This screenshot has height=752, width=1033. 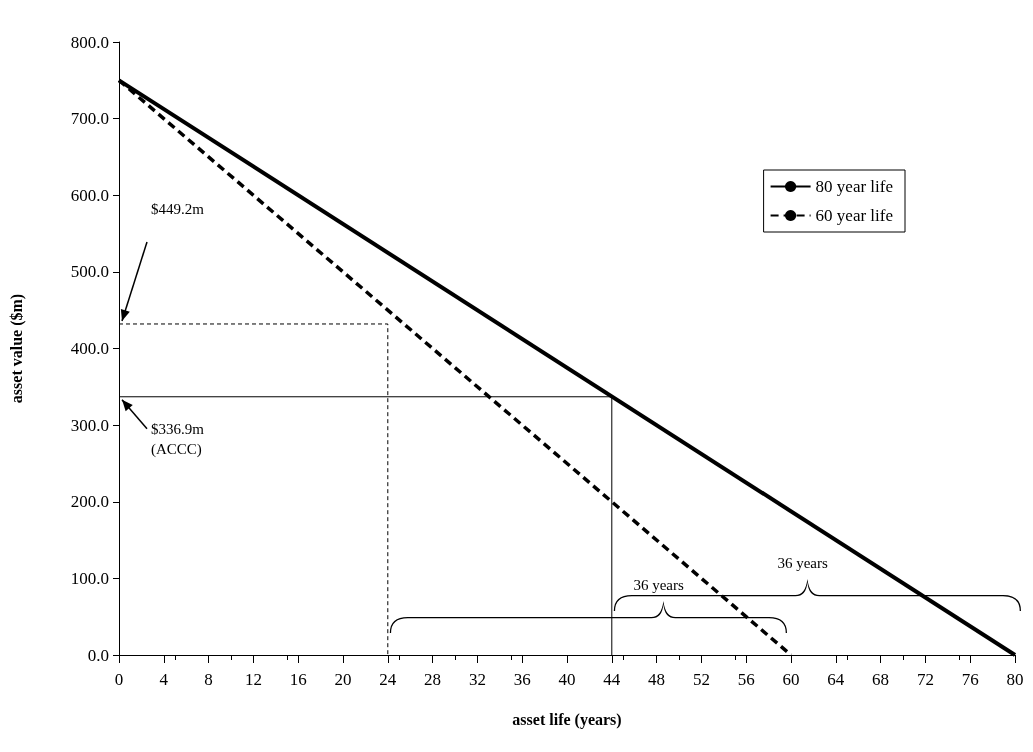 What do you see at coordinates (89, 348) in the screenshot?
I see `y-tick-label: 400.0` at bounding box center [89, 348].